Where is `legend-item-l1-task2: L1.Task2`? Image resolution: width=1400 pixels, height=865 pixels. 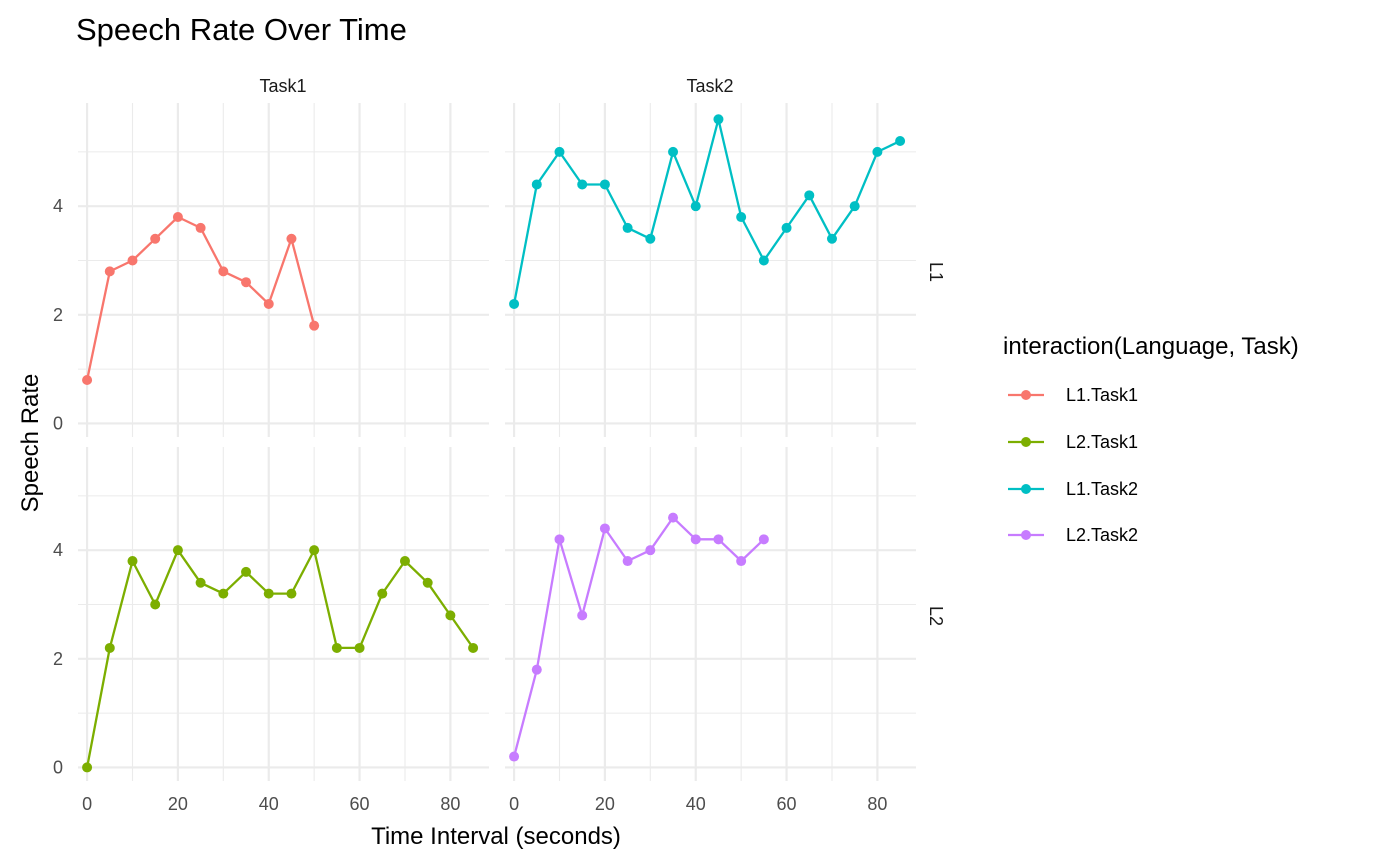
legend-item-l1-task2: L1.Task2 is located at coordinates (1073, 489).